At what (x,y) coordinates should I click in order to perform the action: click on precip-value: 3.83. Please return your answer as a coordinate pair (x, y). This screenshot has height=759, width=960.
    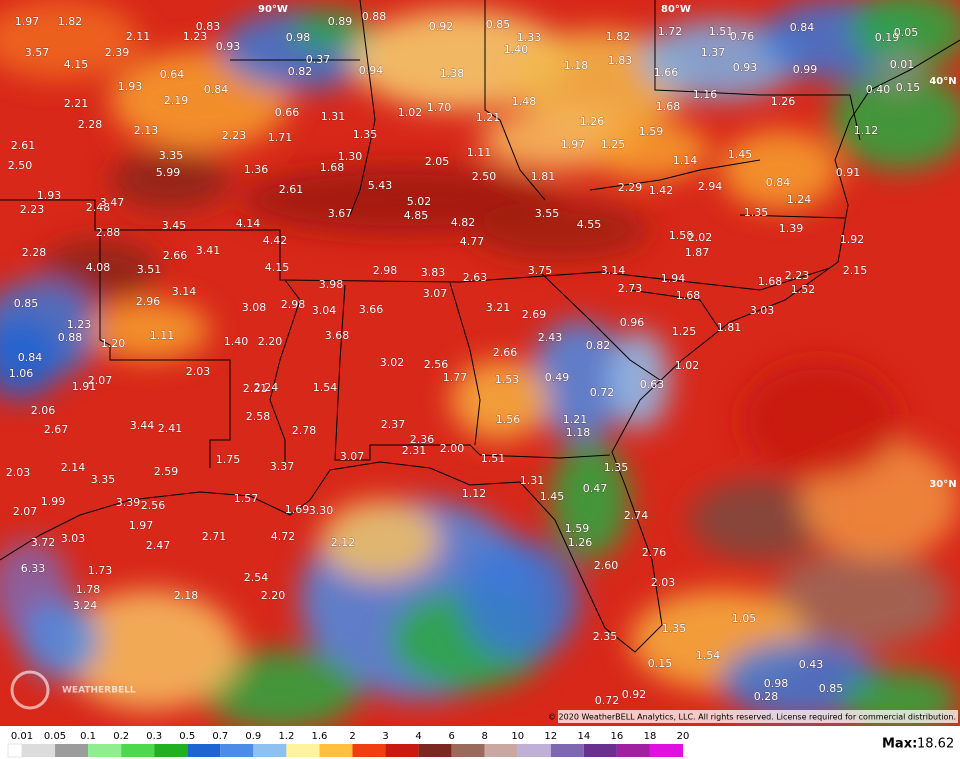
    Looking at the image, I should click on (433, 272).